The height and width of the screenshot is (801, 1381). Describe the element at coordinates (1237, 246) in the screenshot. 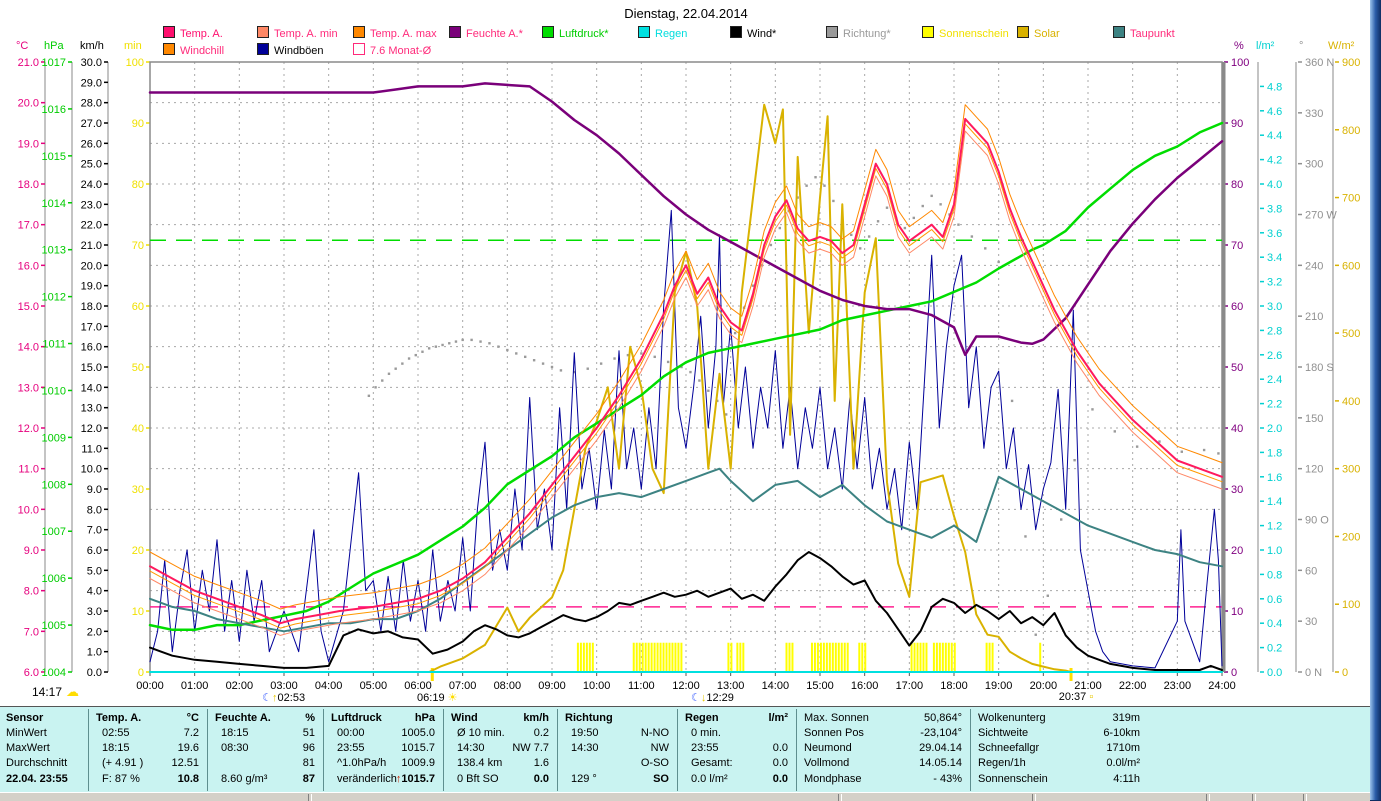

I see `tick-label-pct: 70` at that location.